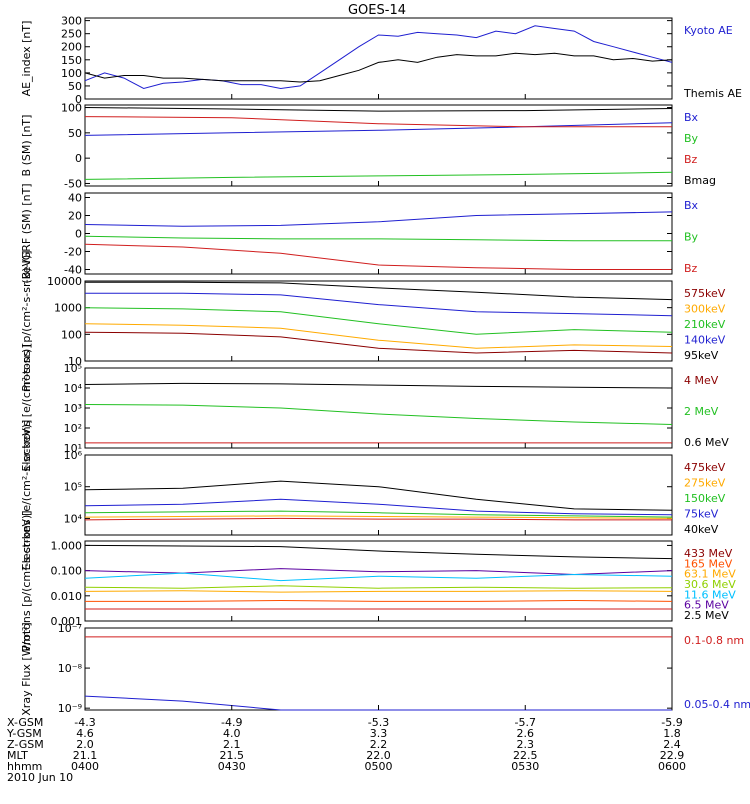 The width and height of the screenshot is (750, 804). Describe the element at coordinates (70, 708) in the screenshot. I see `y-tick-label: 10⁻⁹` at that location.